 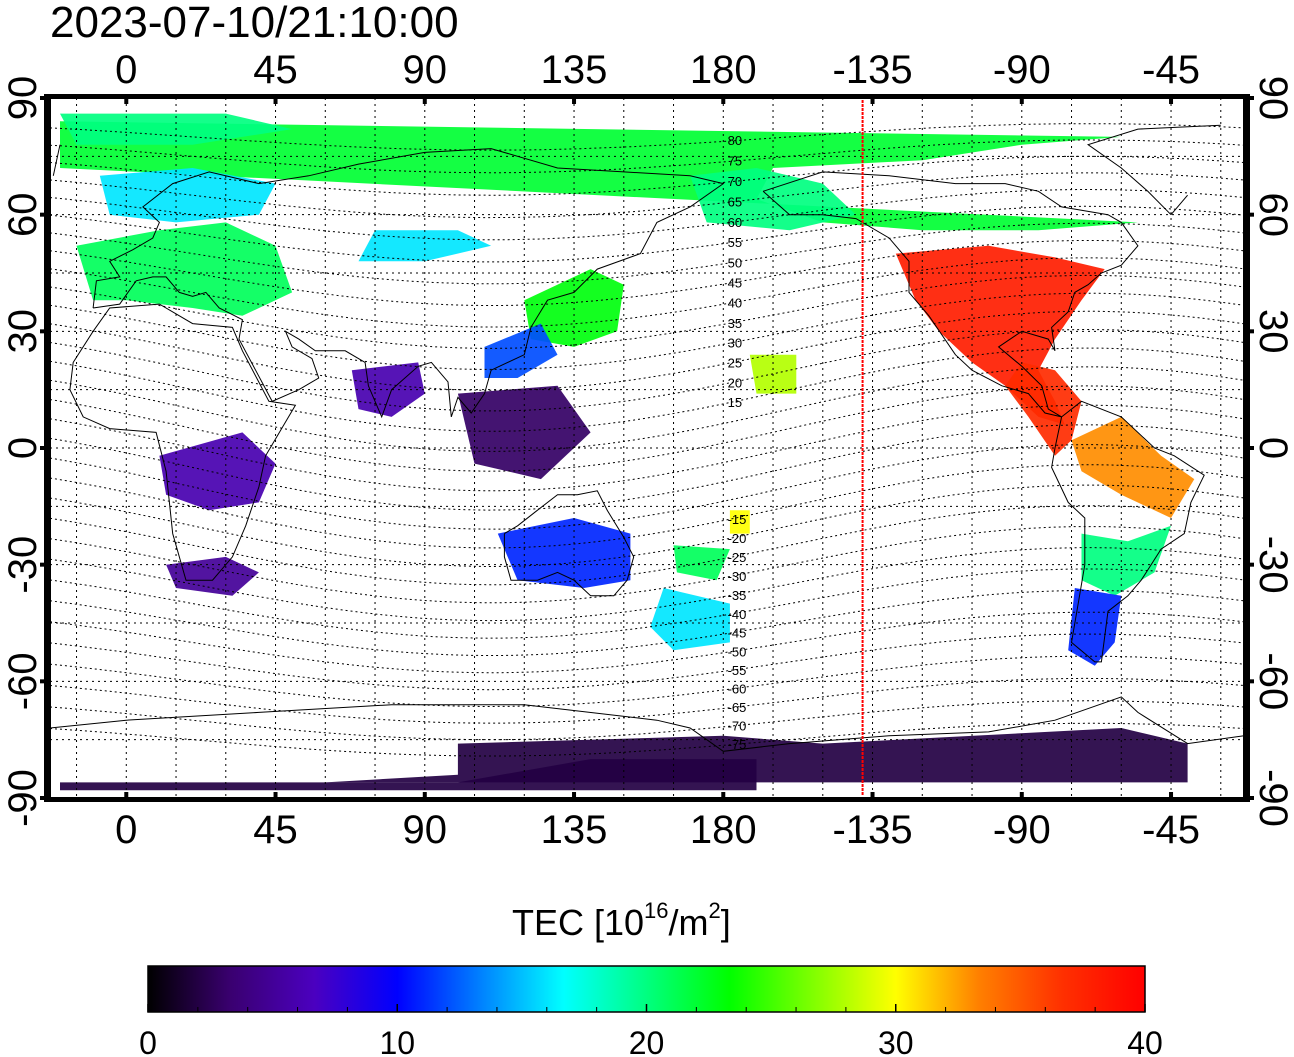 I want to click on magnetic-label-15: 15, so click(x=735, y=402).